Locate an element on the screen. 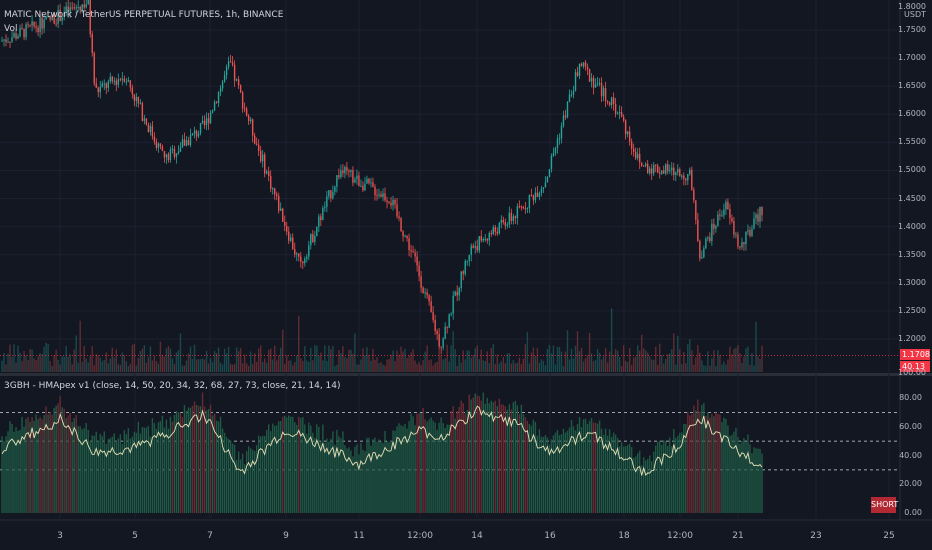 The height and width of the screenshot is (550, 932). volume-legend: Vol is located at coordinates (11, 29).